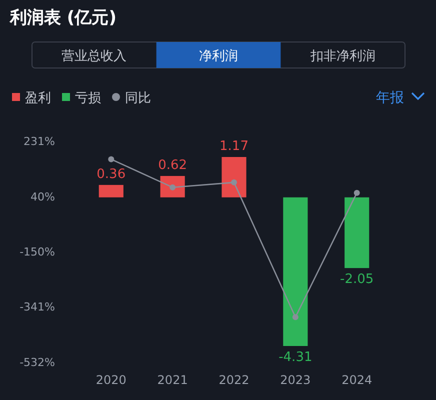 The height and width of the screenshot is (400, 436). I want to click on text: 扣非净利润, so click(342, 56).